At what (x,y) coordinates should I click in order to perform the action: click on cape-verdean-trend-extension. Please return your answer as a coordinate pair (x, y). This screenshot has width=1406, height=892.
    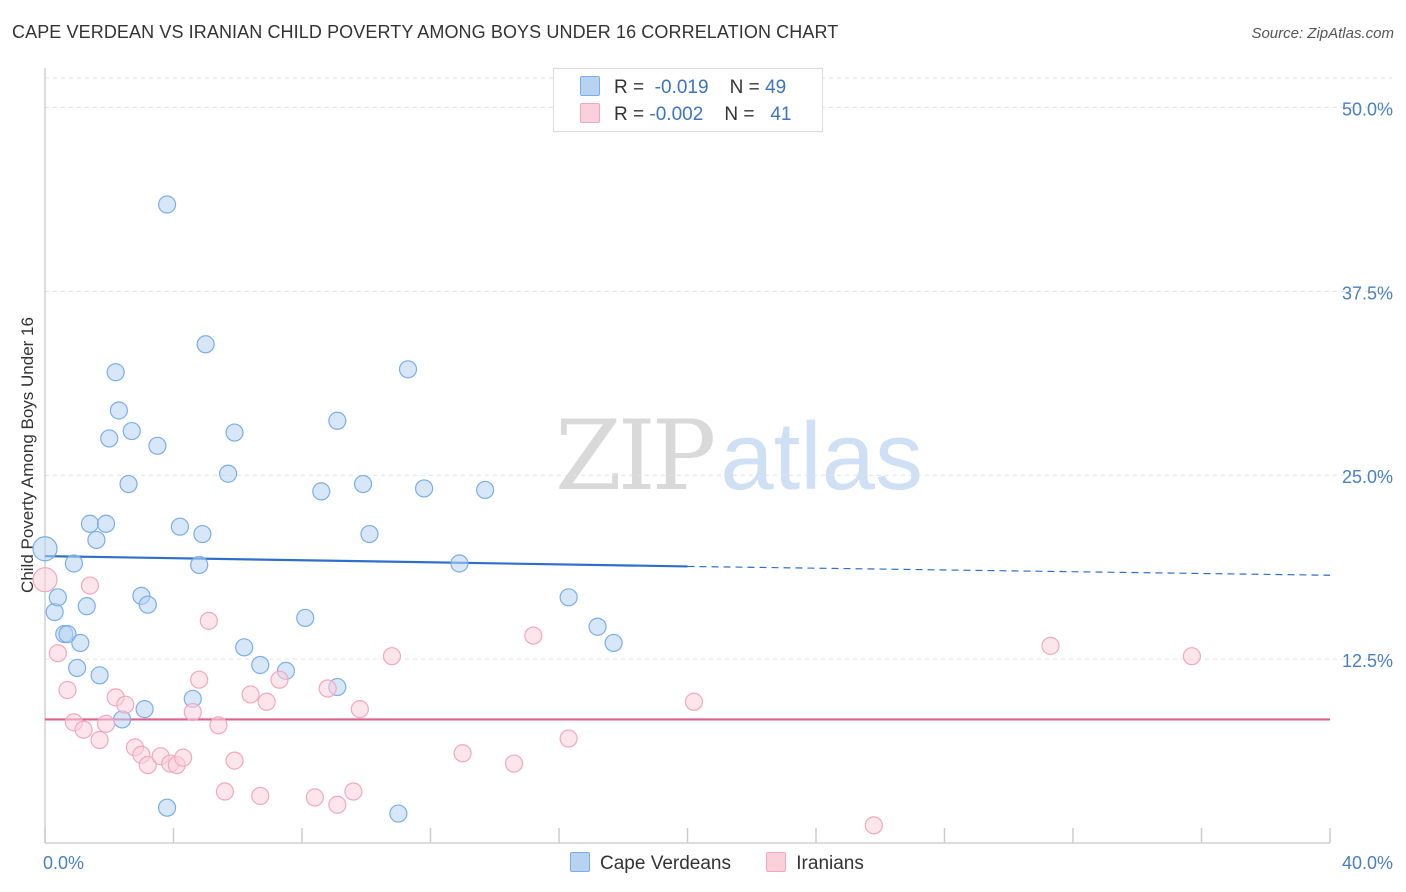
    Looking at the image, I should click on (1009, 570).